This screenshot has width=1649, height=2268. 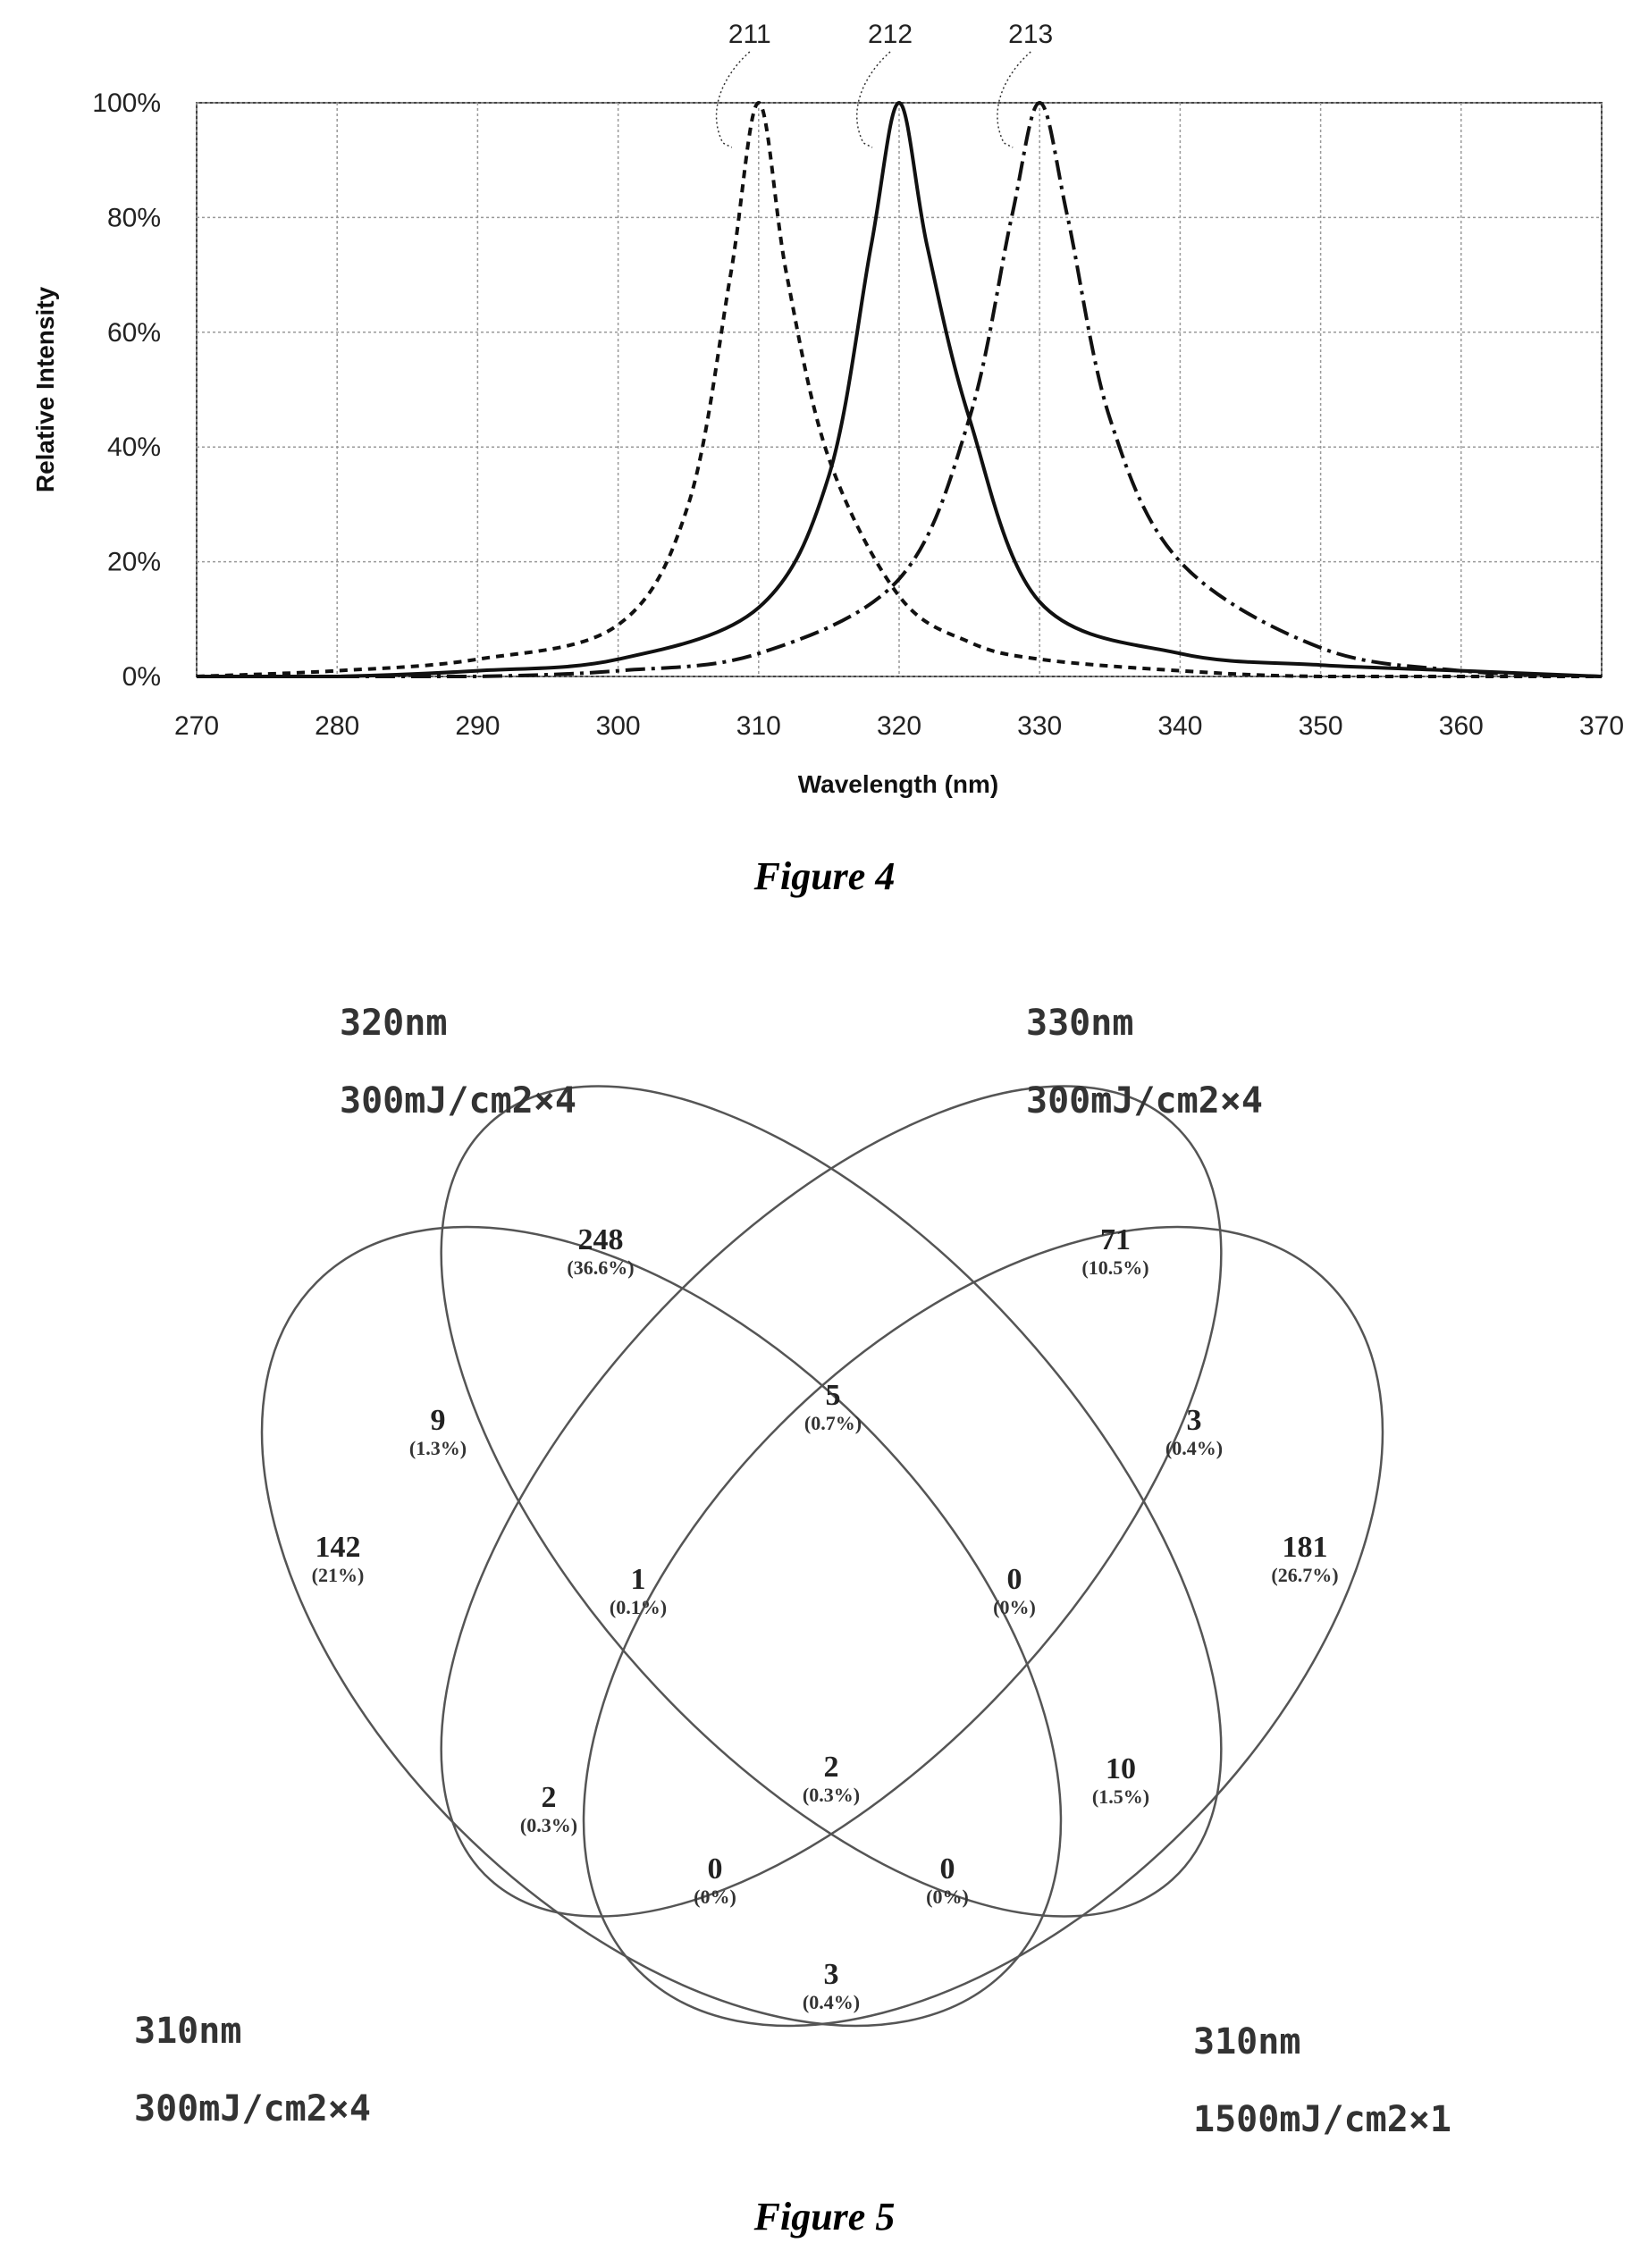 I want to click on venn-region-percent: (1.3%), so click(x=438, y=1448).